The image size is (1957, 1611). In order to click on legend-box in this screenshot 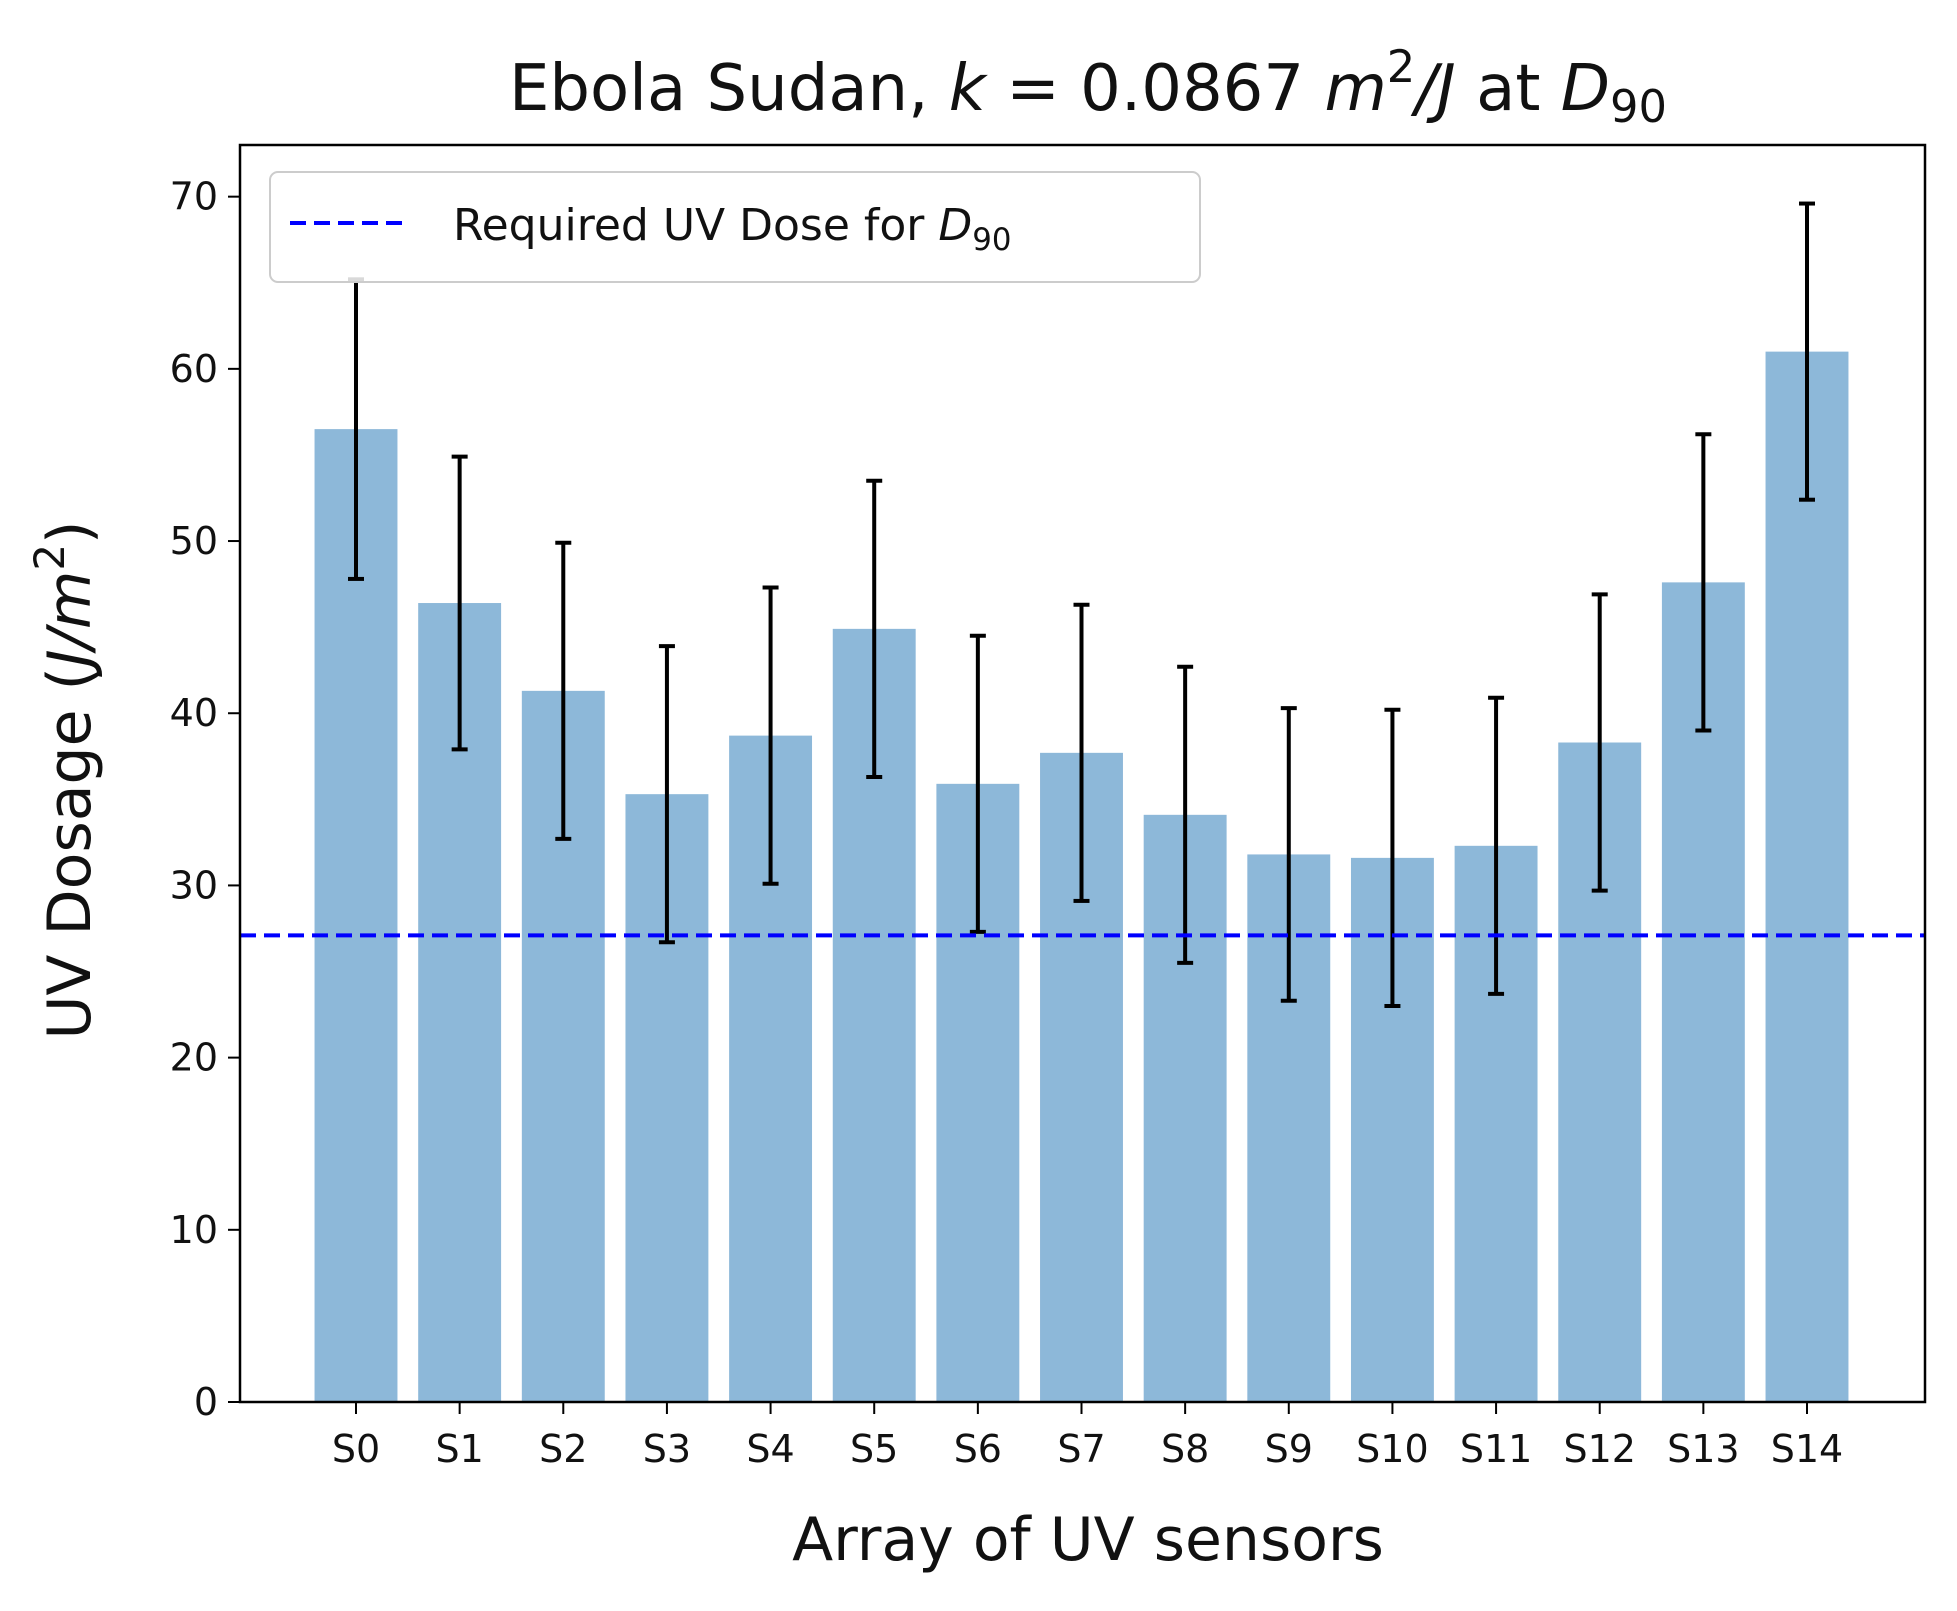, I will do `click(735, 227)`.